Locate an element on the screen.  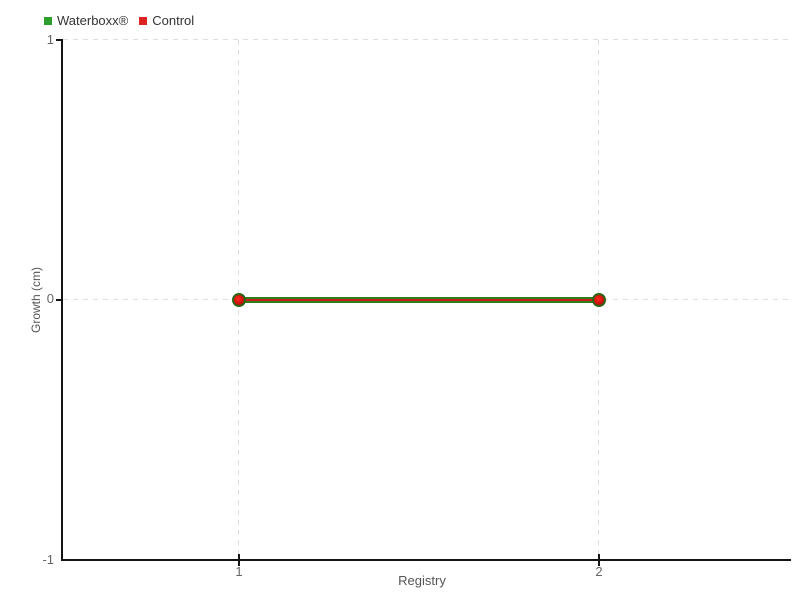
chart-legend: Waterboxx® Control is located at coordinates (119, 20).